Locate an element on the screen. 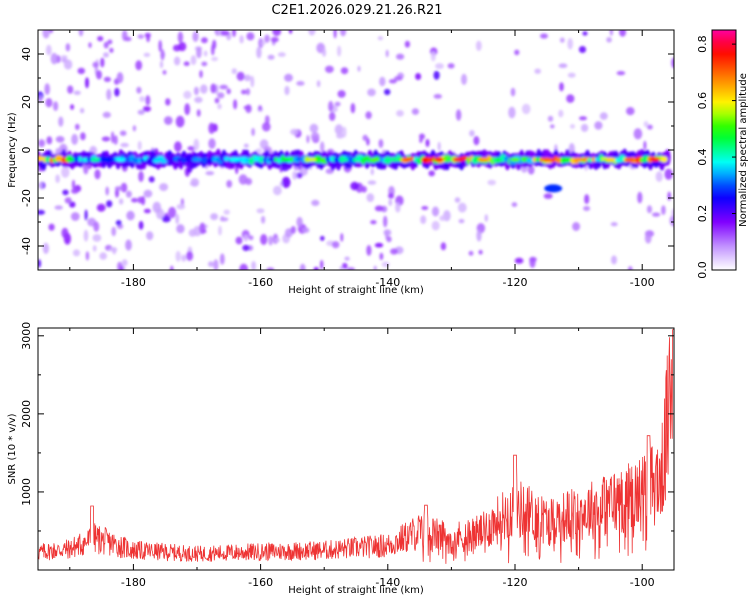 The height and width of the screenshot is (600, 750). x-tick-label: -100 is located at coordinates (642, 582).